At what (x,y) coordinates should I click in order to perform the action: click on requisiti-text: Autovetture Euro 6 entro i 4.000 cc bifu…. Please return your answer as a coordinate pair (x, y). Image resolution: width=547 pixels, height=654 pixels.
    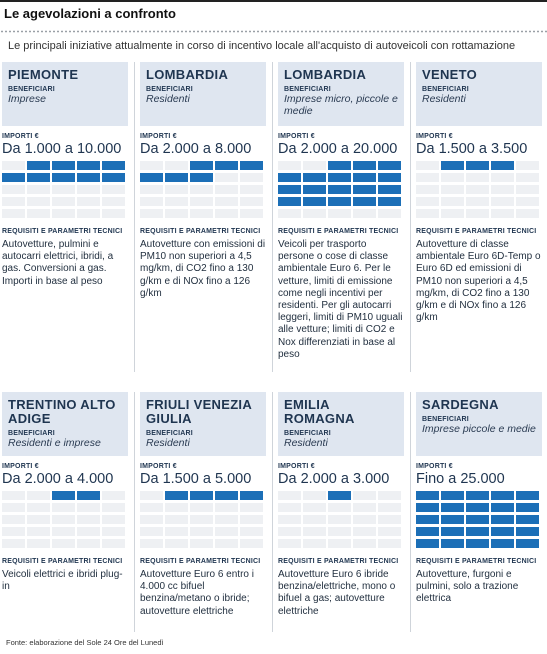
    Looking at the image, I should click on (197, 593).